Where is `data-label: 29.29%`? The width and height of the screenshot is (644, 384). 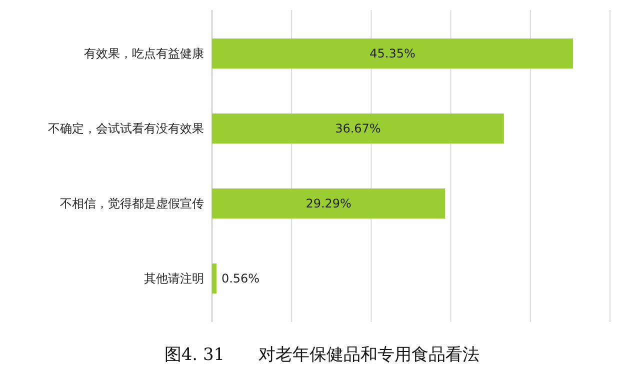
data-label: 29.29% is located at coordinates (329, 203).